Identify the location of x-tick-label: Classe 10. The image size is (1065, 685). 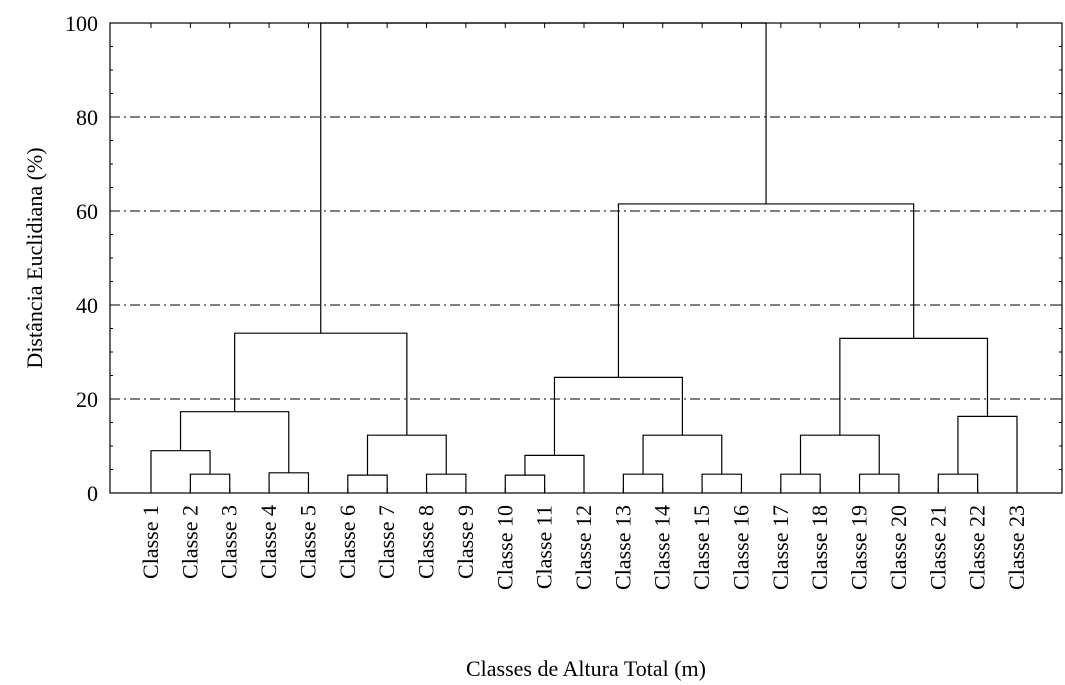
(504, 547).